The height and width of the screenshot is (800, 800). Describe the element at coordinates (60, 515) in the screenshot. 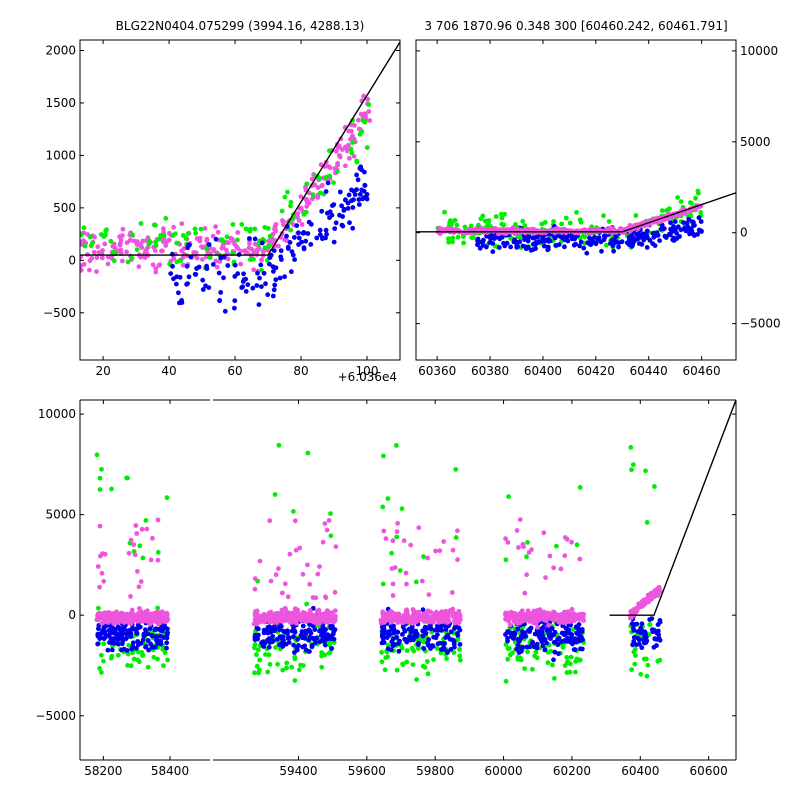

I see `y-tick-label: 5000` at that location.